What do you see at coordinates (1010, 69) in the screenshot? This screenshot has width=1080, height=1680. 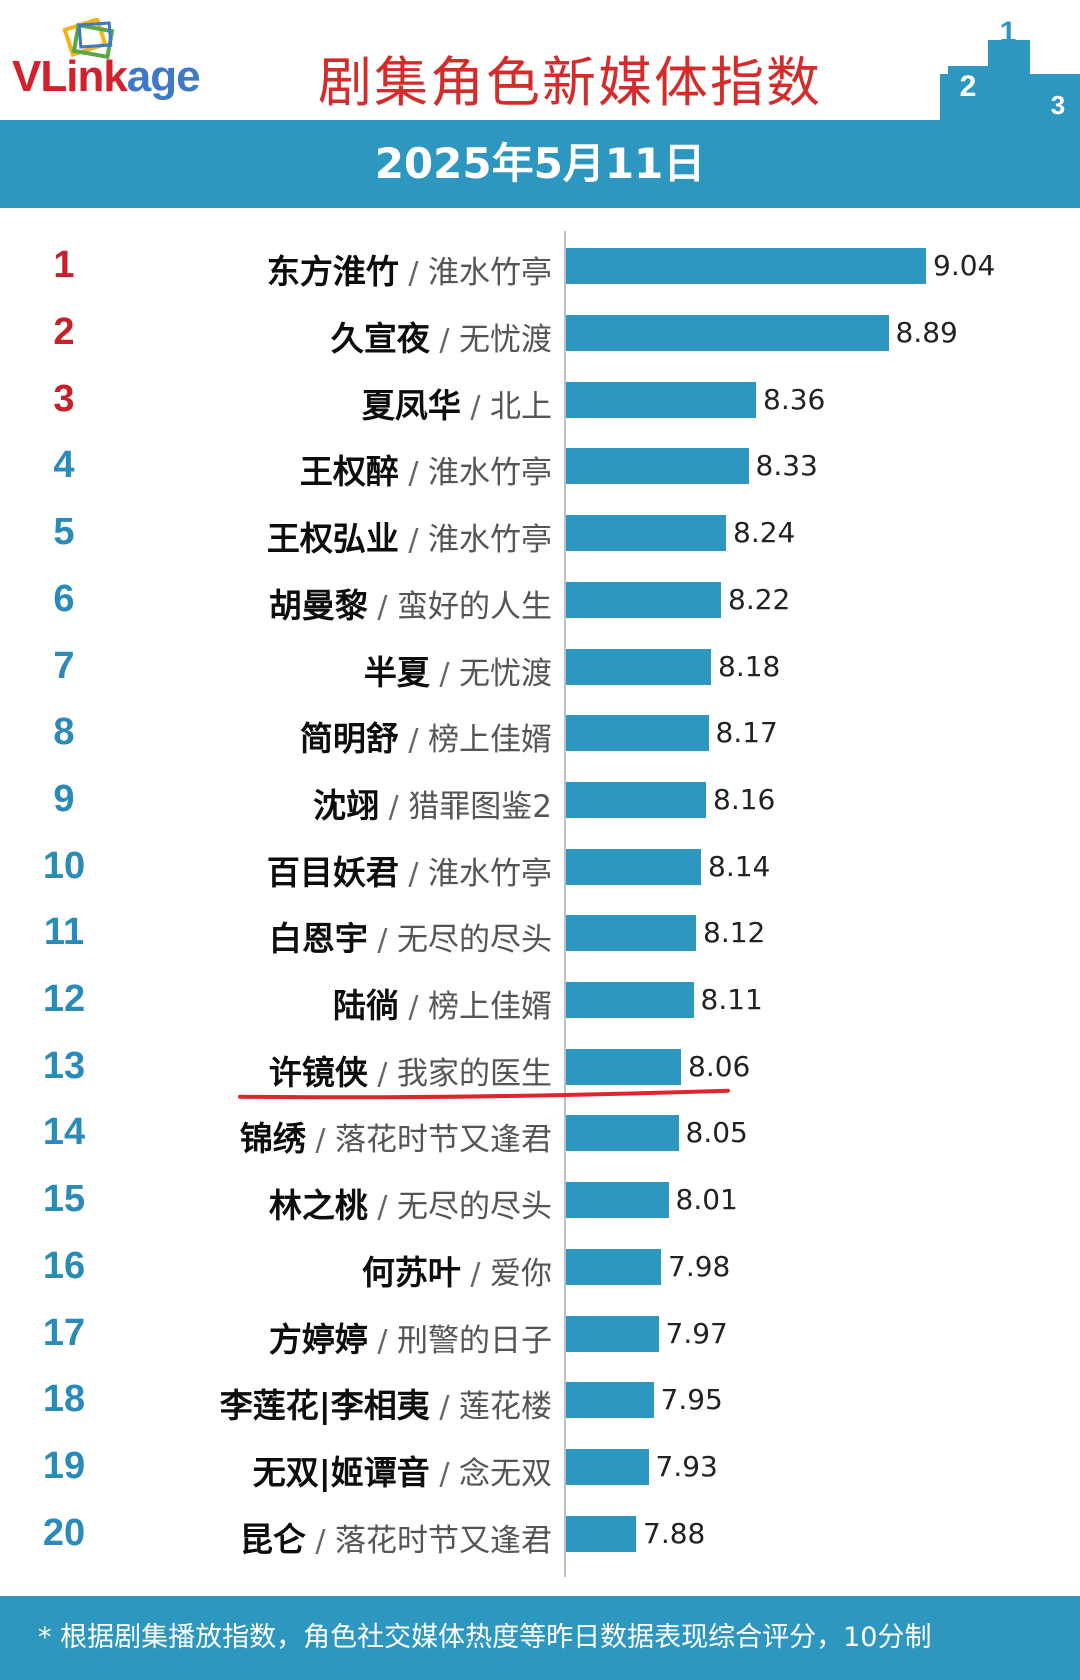 I see `podium-icon: 2 1 3` at bounding box center [1010, 69].